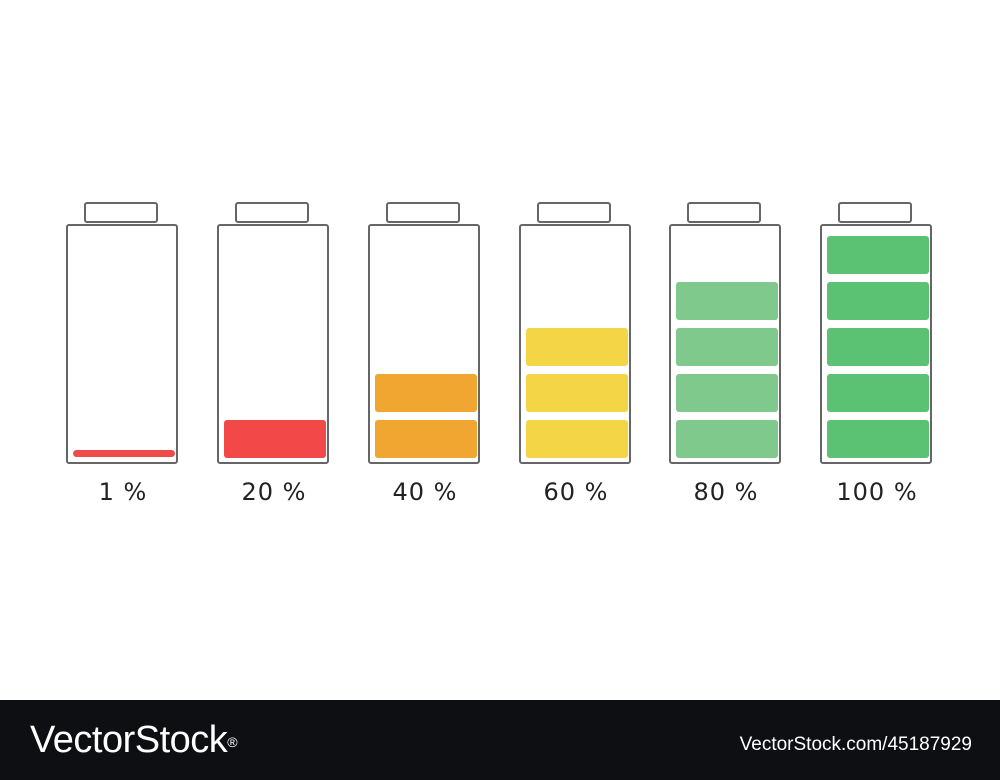  Describe the element at coordinates (500, 740) in the screenshot. I see `watermark-footer: VectorStock® VectorStock.com/45187929` at that location.